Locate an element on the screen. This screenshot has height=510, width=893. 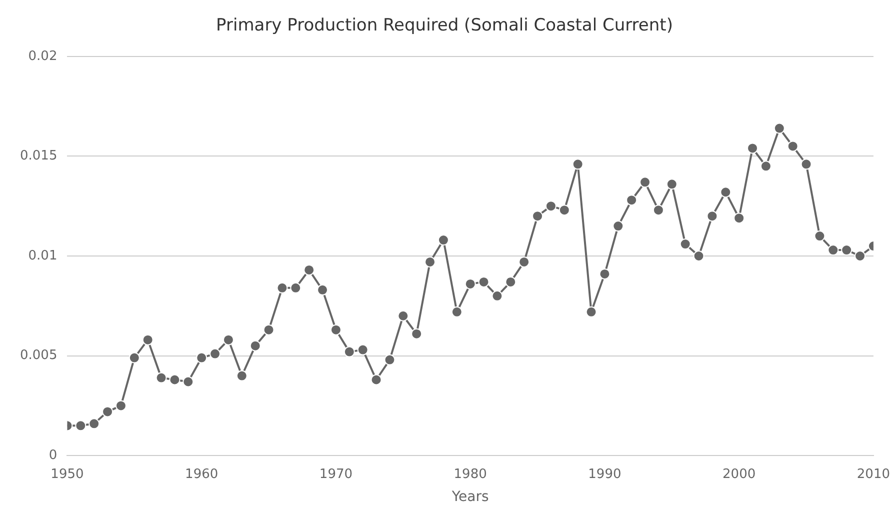
y-tick-label: 0.005 is located at coordinates (39, 356).